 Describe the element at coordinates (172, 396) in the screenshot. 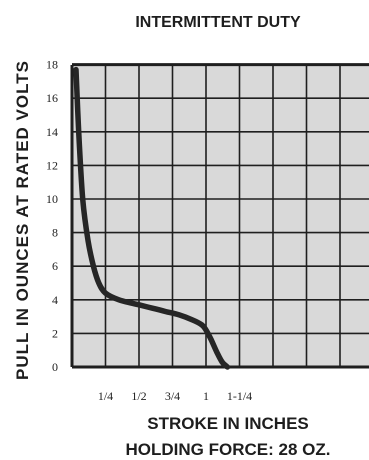

I see `x-tick-label: 3/4` at that location.